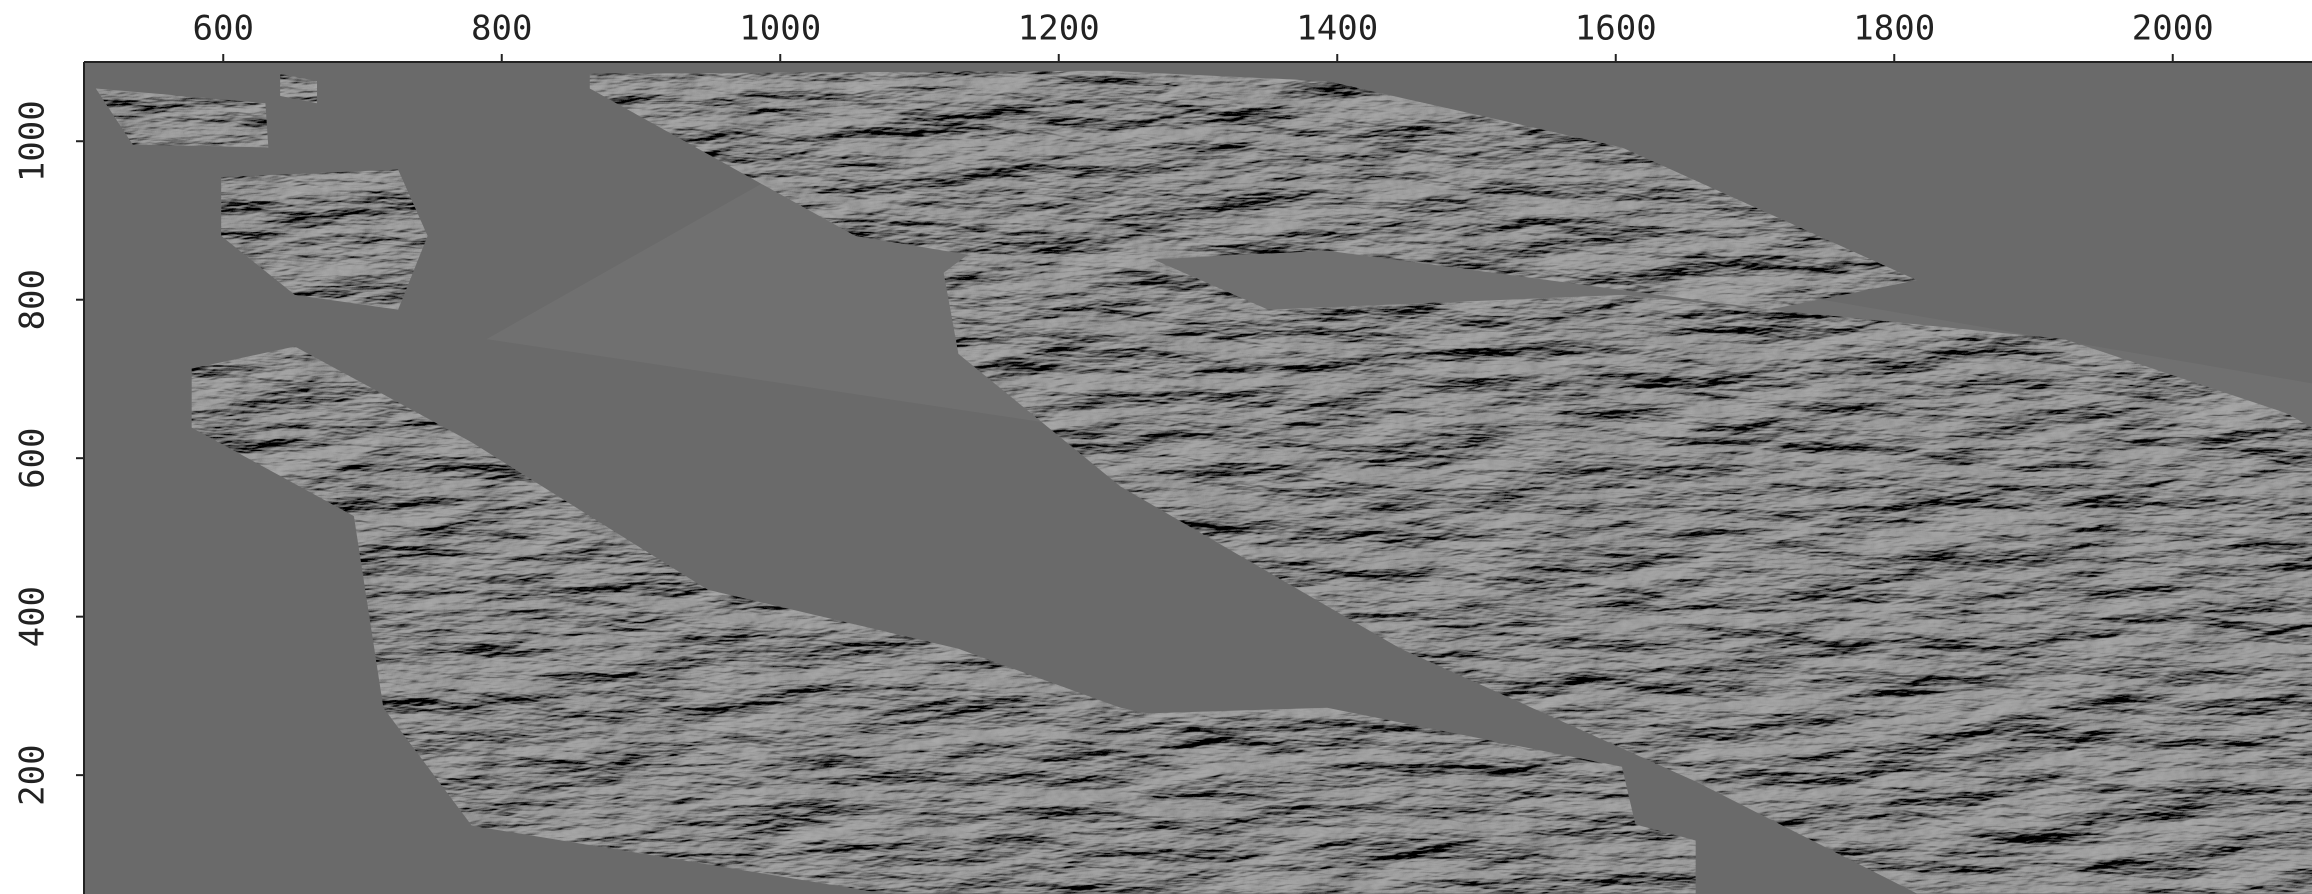 Image resolution: width=2312 pixels, height=894 pixels. Describe the element at coordinates (33, 299) in the screenshot. I see `y-tick-label: 800` at that location.